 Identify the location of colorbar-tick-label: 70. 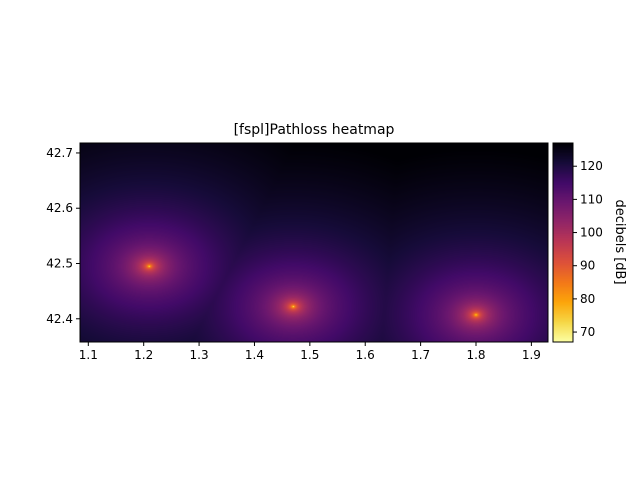
(587, 332).